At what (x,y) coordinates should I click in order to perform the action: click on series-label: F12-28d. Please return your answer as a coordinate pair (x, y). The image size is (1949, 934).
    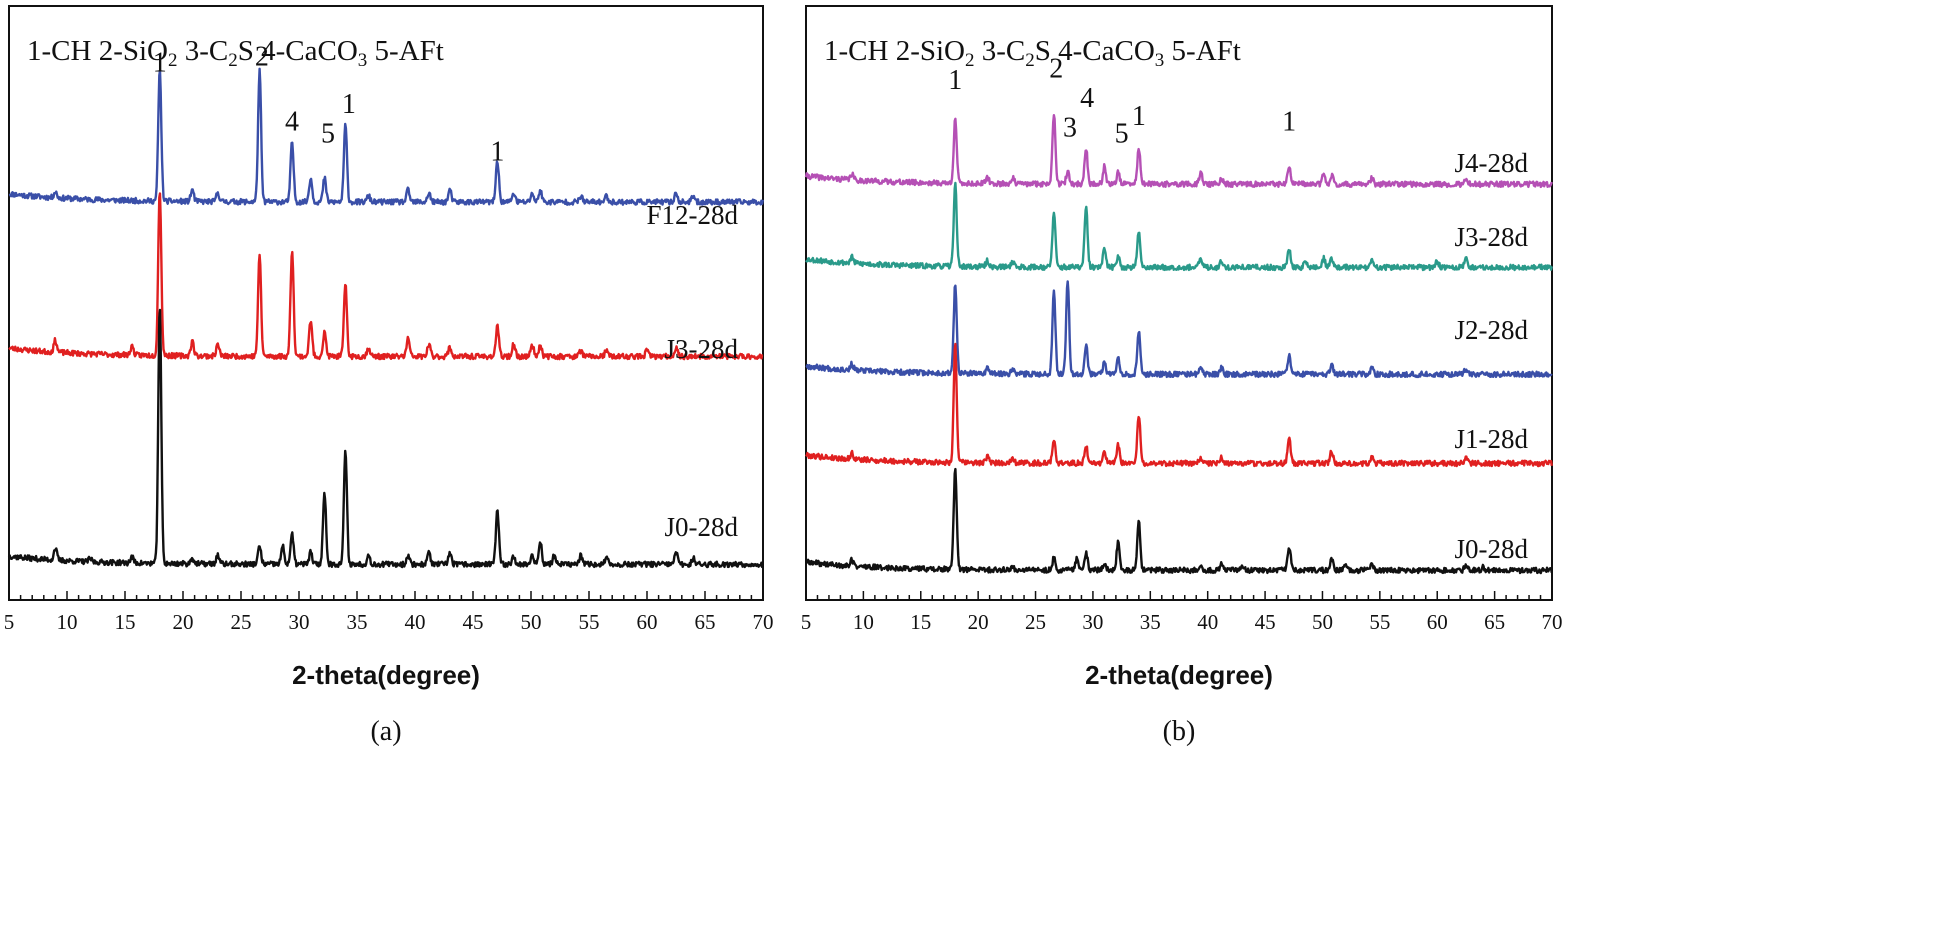
    Looking at the image, I should click on (692, 215).